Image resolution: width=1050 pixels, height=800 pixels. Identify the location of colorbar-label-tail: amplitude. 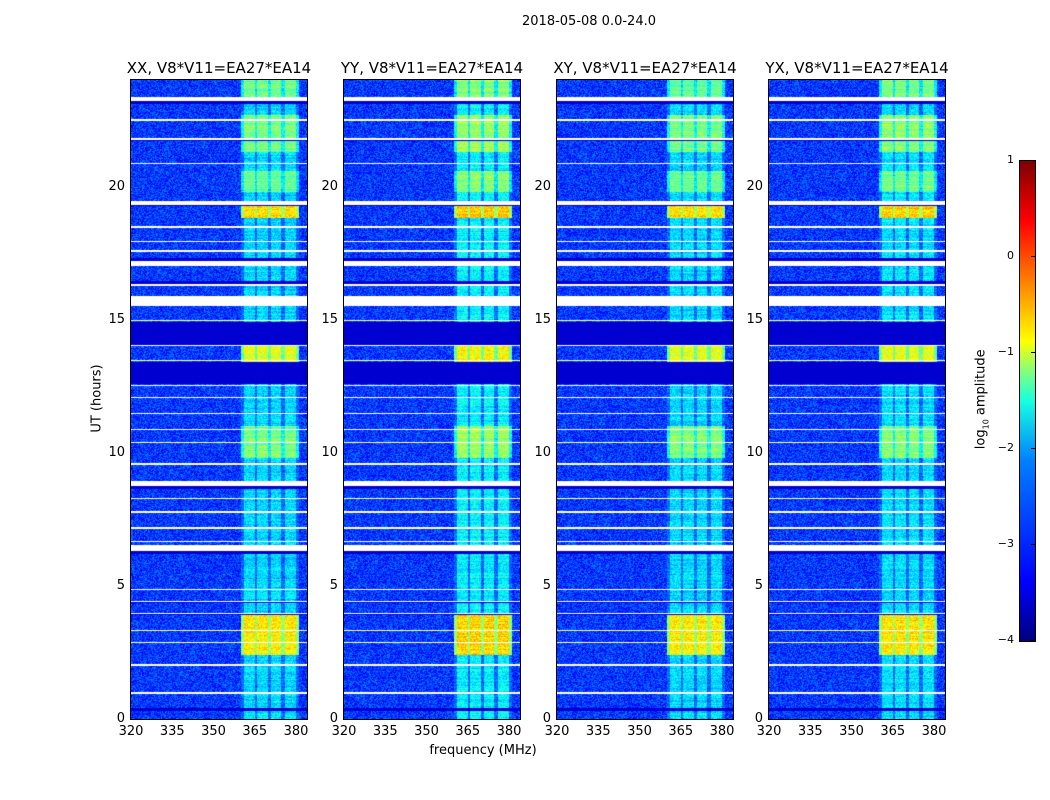
(981, 384).